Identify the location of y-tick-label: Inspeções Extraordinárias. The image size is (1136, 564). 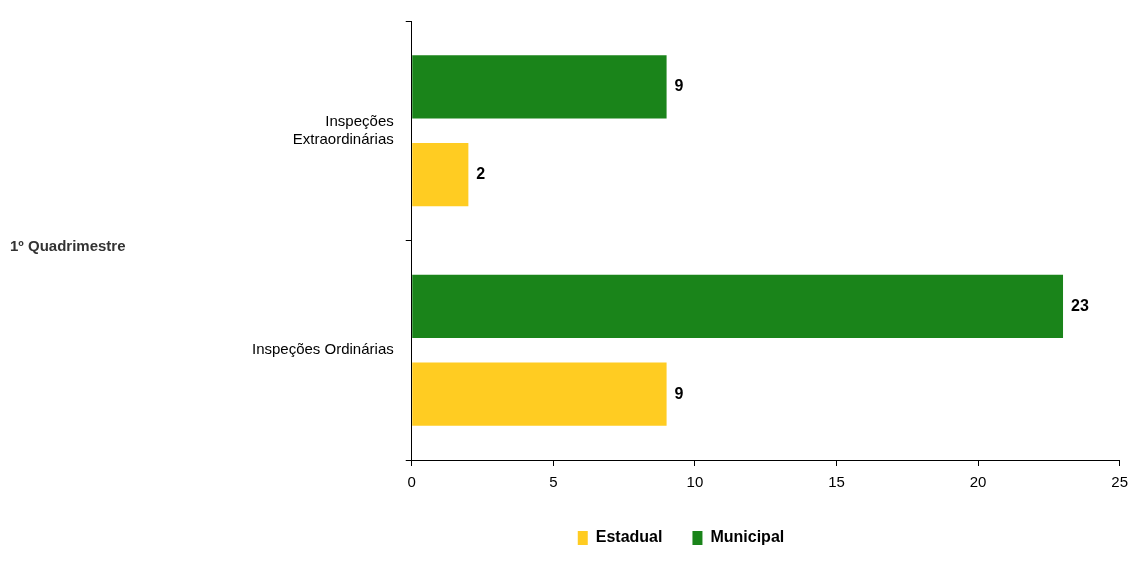
(343, 129).